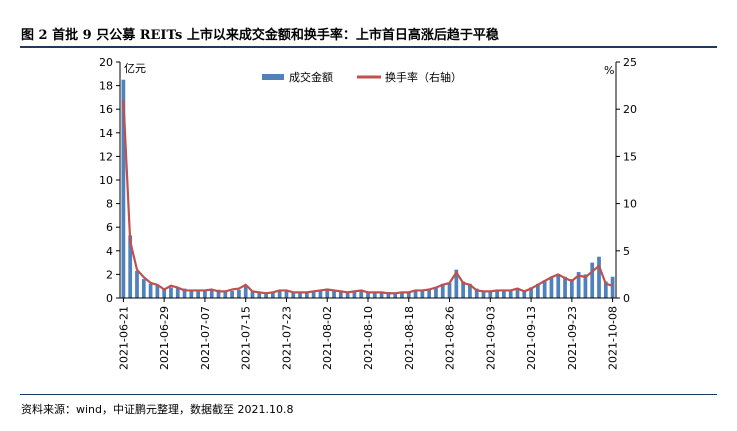 The height and width of the screenshot is (431, 737). I want to click on legend-line-label: 换手率（右轴）, so click(423, 77).